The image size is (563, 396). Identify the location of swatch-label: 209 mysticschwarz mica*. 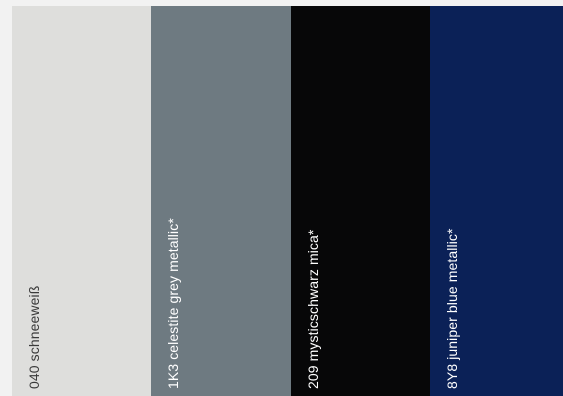
(313, 309).